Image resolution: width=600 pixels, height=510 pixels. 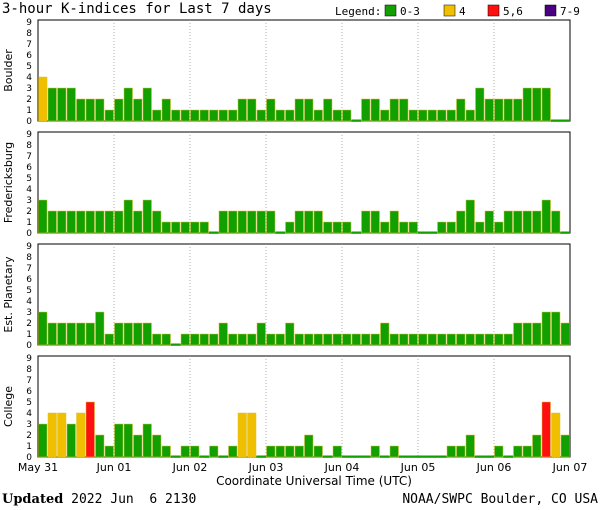 I want to click on legend-label: Legend:, so click(x=358, y=11).